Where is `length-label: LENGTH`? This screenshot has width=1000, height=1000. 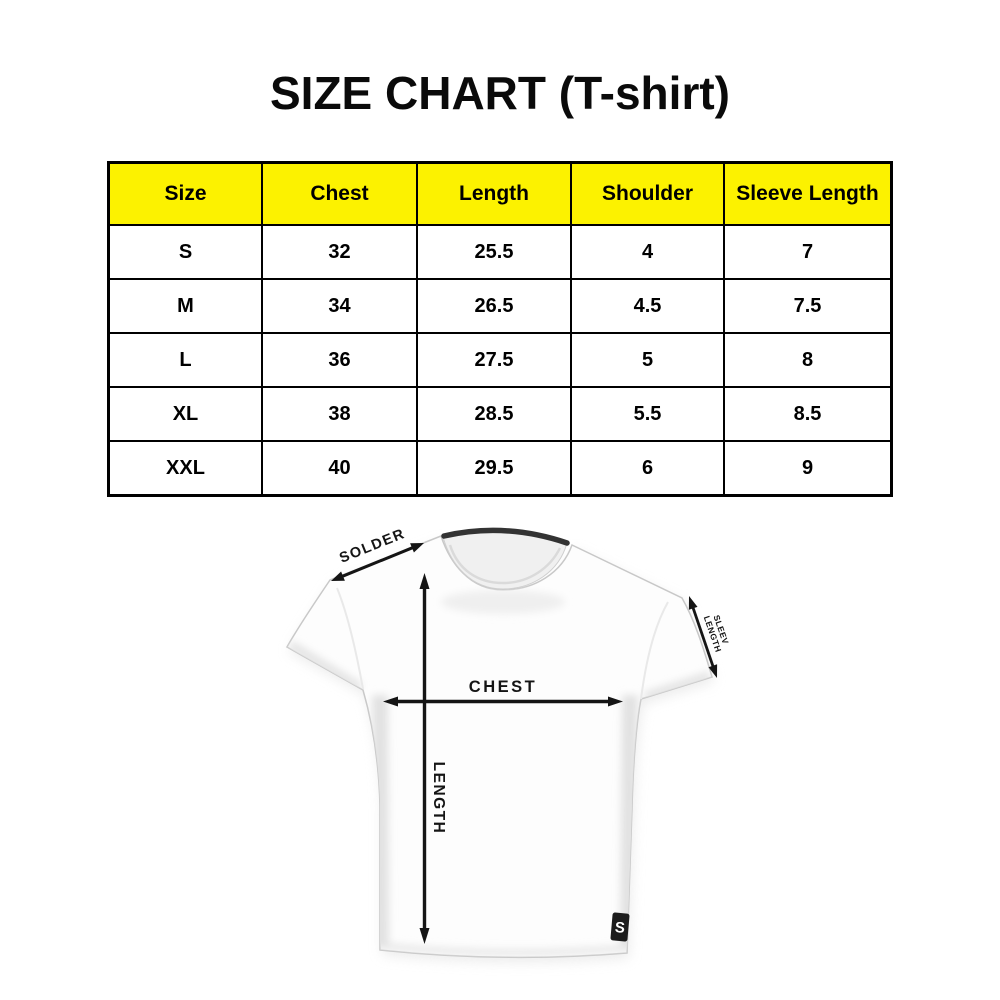 length-label: LENGTH is located at coordinates (438, 798).